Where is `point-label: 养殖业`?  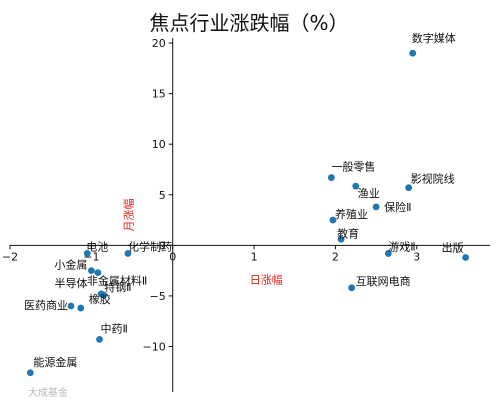 point-label: 养殖业 is located at coordinates (351, 214).